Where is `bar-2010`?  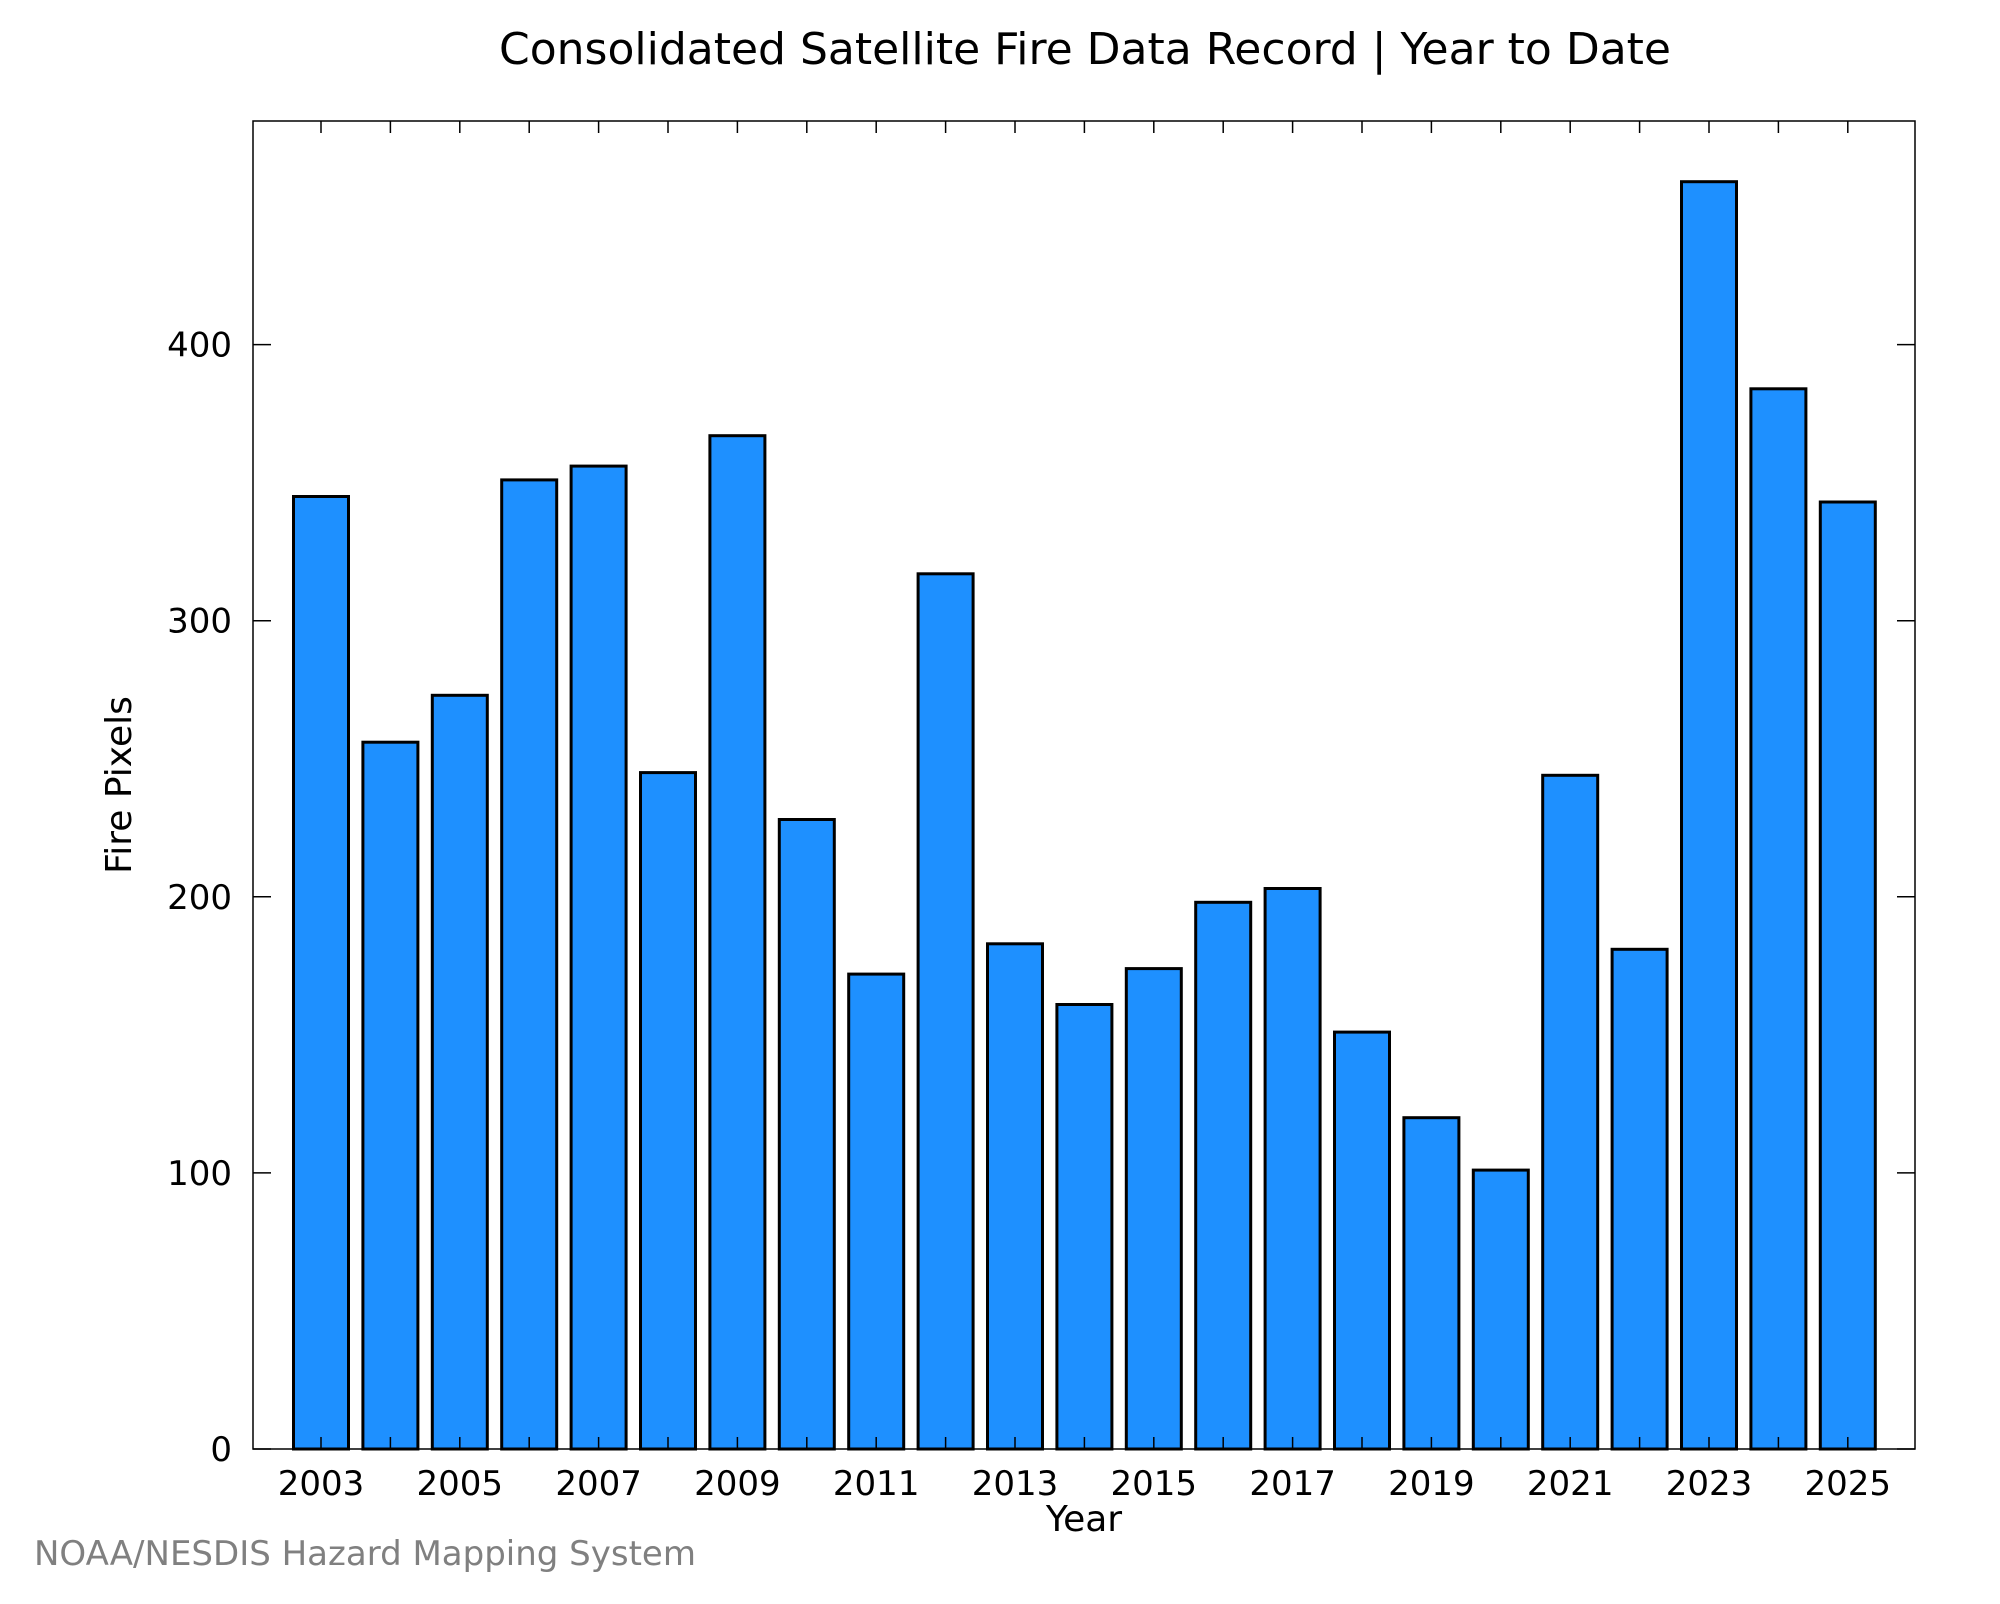 bar-2010 is located at coordinates (806, 1134).